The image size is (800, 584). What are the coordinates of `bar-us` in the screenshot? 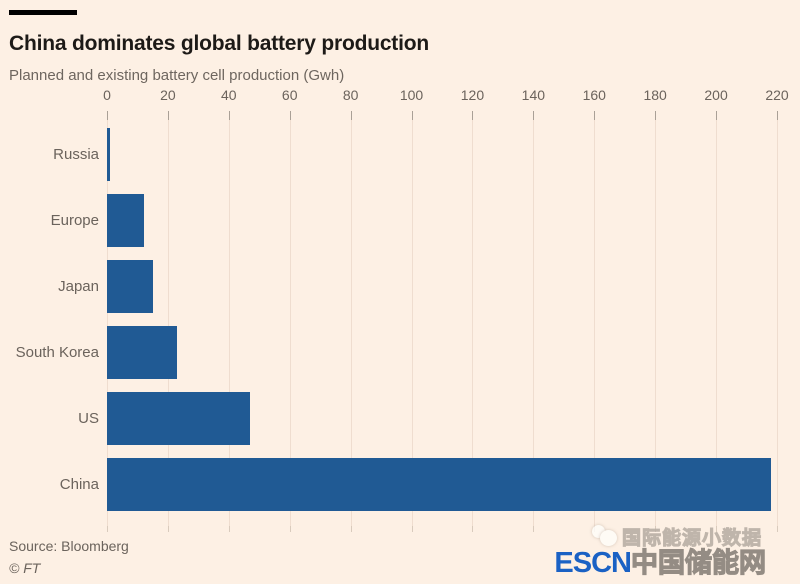 It's located at (179, 418).